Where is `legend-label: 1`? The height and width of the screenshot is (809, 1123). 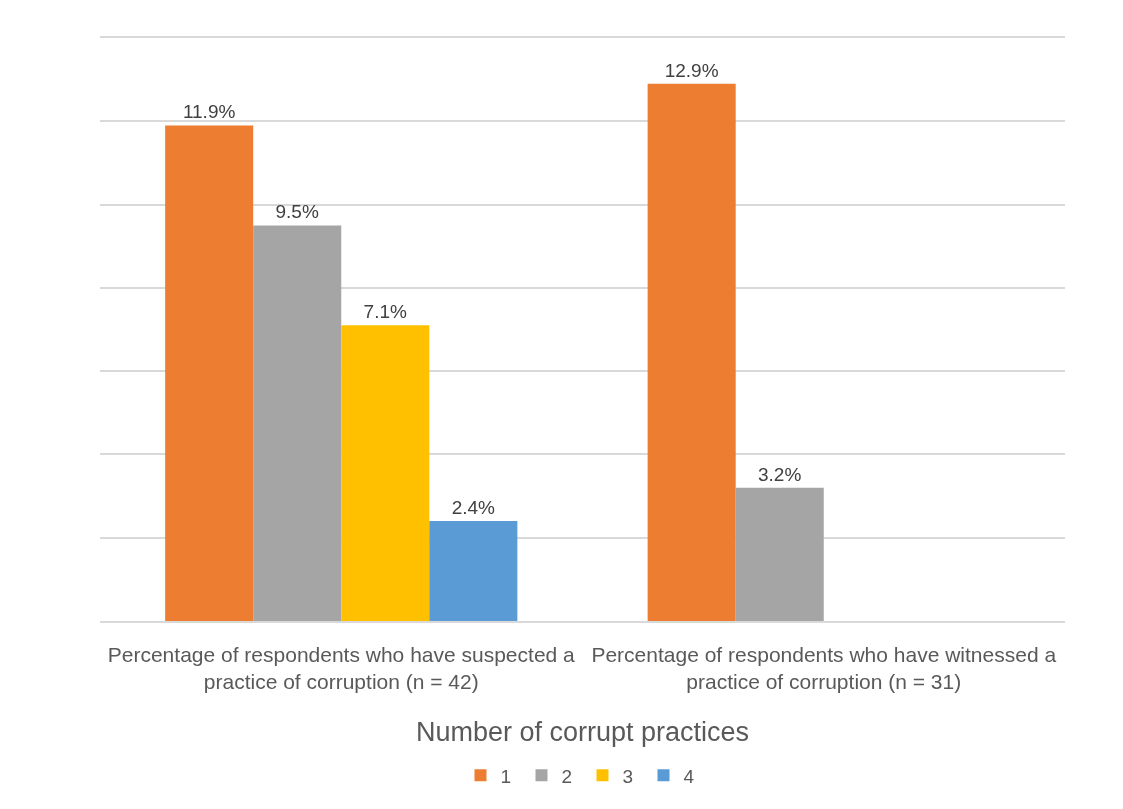
legend-label: 1 is located at coordinates (506, 776).